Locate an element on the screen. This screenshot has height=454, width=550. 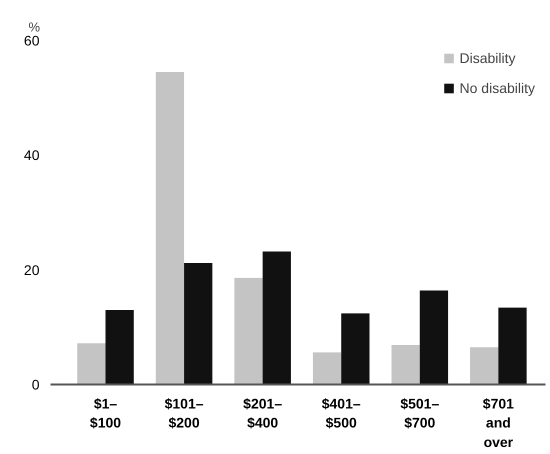
x-tick-label: $201– $400 is located at coordinates (262, 413).